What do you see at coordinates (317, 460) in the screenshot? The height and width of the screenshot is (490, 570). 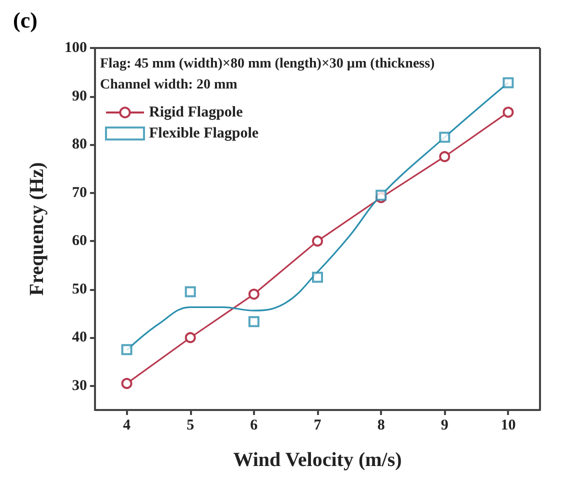 I see `x-axis-title: Wind Velocity (m/s)` at bounding box center [317, 460].